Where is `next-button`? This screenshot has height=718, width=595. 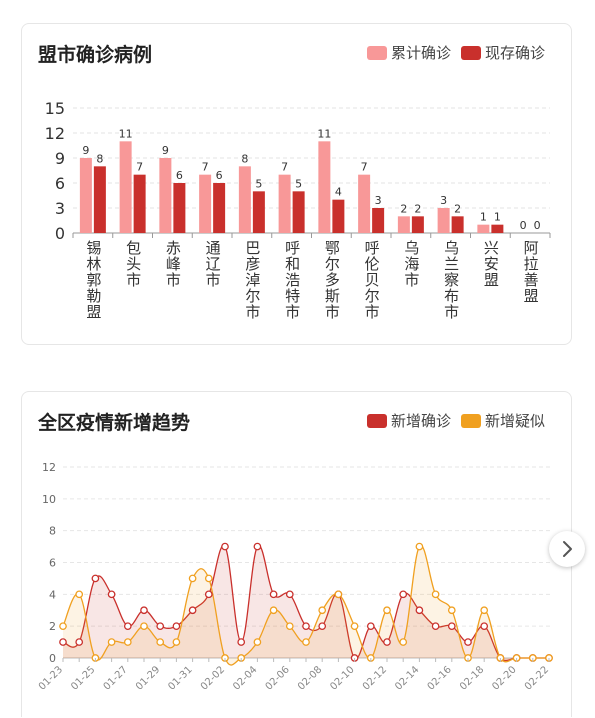
next-button is located at coordinates (567, 549).